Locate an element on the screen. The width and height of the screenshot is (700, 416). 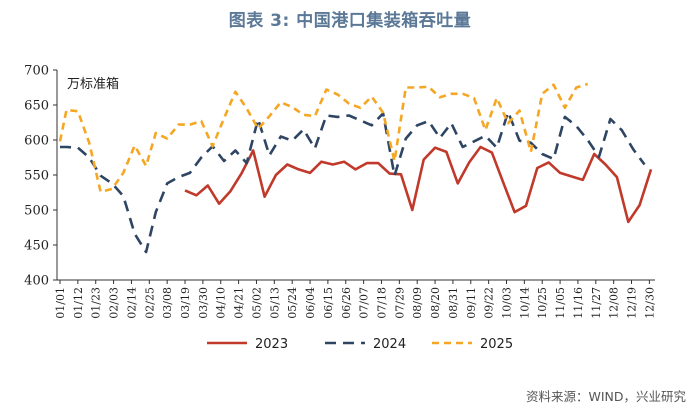
x-tick-label: 01/12 is located at coordinates (78, 303).